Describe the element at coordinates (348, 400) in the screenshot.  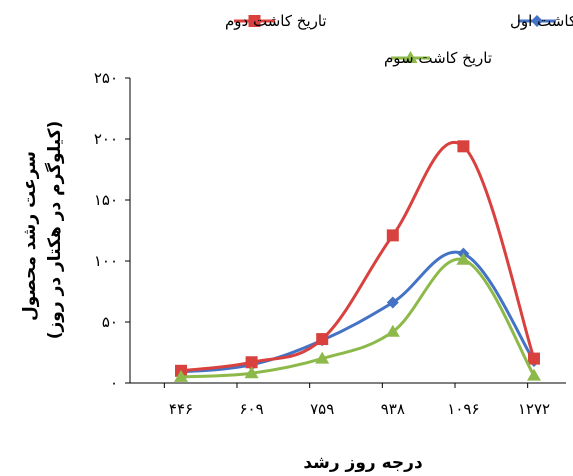
I see `x-axis: ۴۴۶ ۶۰۹ ۷۵۹ ۹۳۸ ۱۰۹۶ ۱۲۷۲` at that location.